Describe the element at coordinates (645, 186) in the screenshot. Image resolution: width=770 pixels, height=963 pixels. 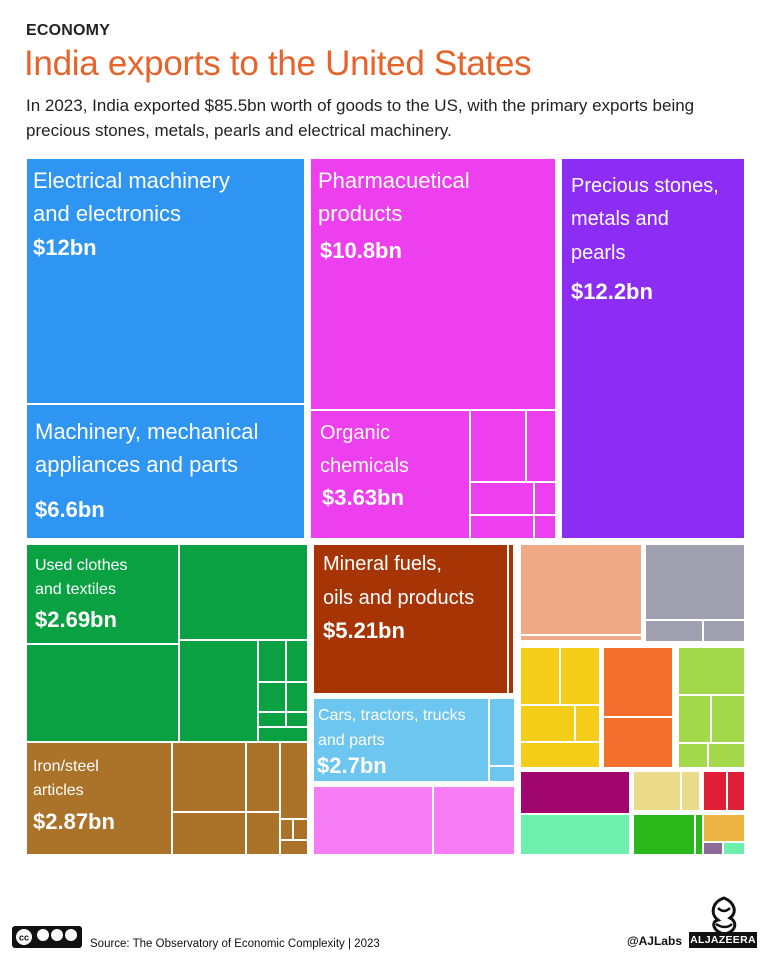
I see `treemap-block-label: Precious stones,` at that location.